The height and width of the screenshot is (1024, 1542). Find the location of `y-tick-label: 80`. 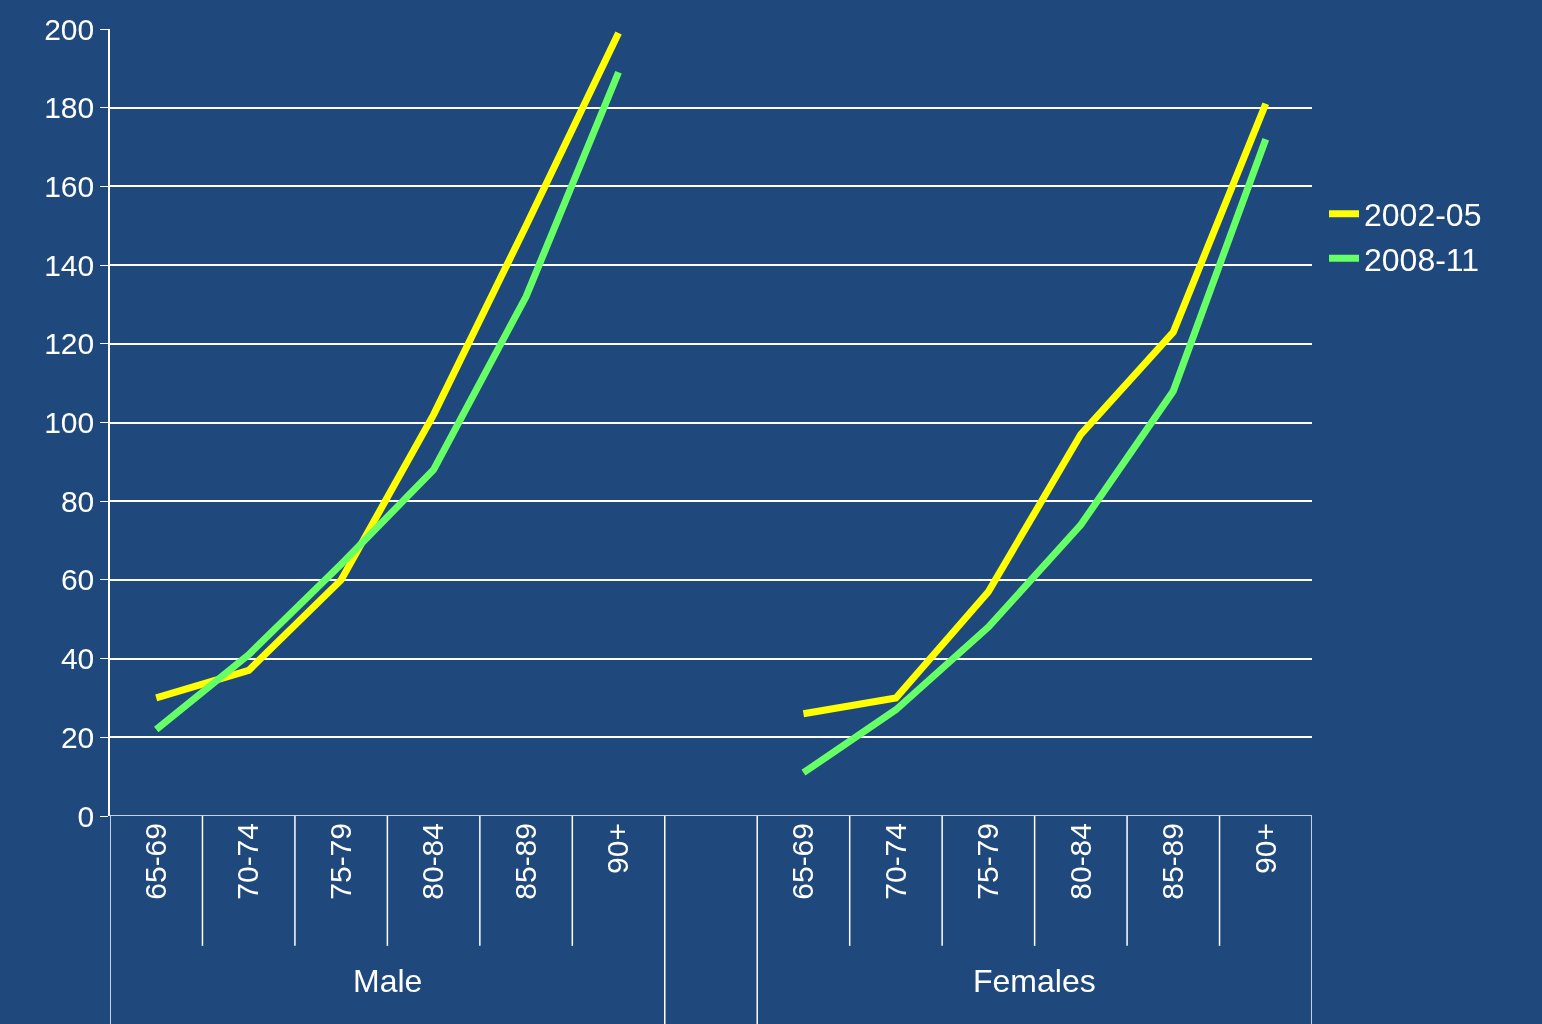

y-tick-label: 80 is located at coordinates (77, 501).